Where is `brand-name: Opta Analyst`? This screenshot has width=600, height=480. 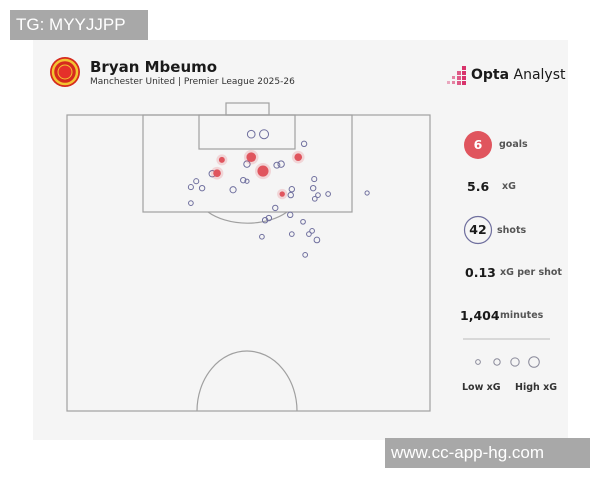
brand-name: Opta Analyst is located at coordinates (518, 75).